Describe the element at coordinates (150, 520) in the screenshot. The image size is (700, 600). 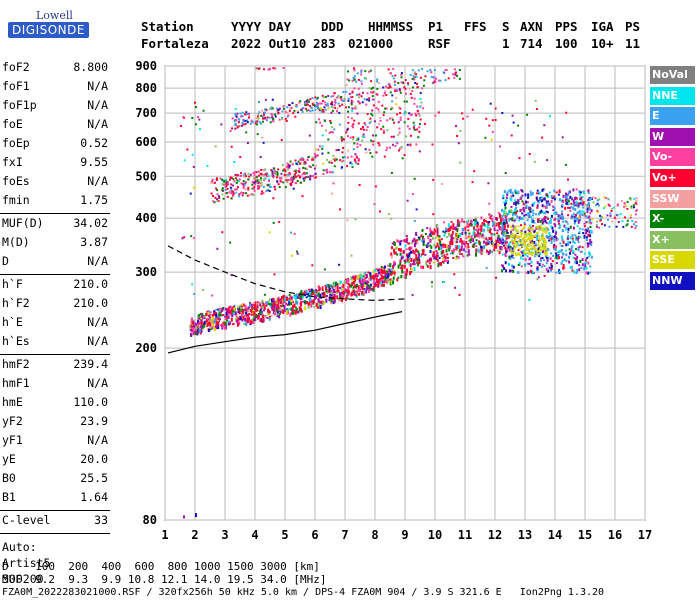
I see `y-tick-label: 80` at that location.